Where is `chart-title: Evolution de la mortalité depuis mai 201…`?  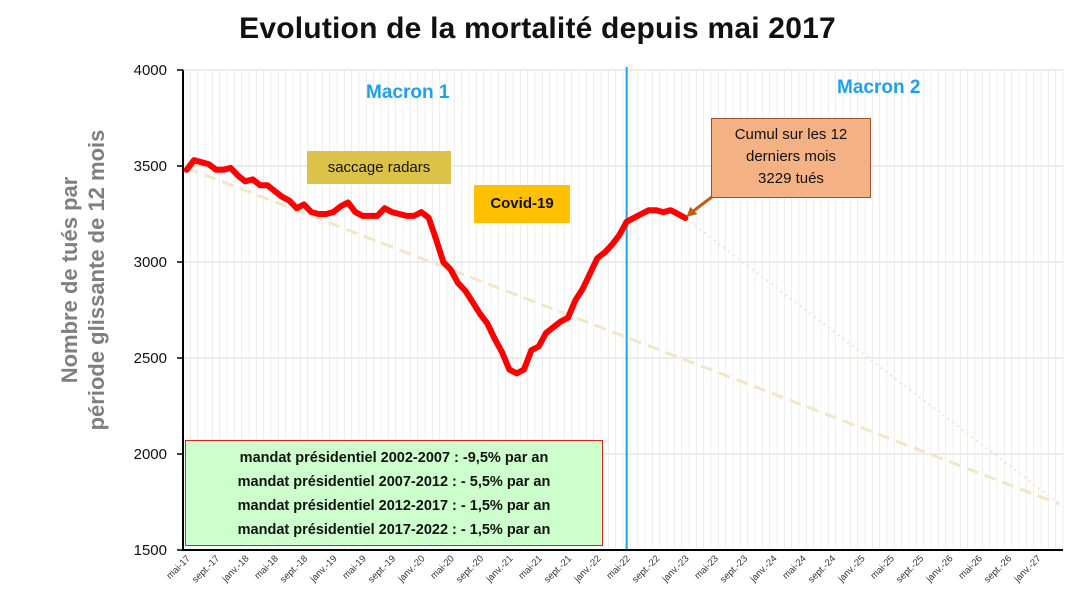
chart-title: Evolution de la mortalité depuis mai 201… is located at coordinates (537, 28).